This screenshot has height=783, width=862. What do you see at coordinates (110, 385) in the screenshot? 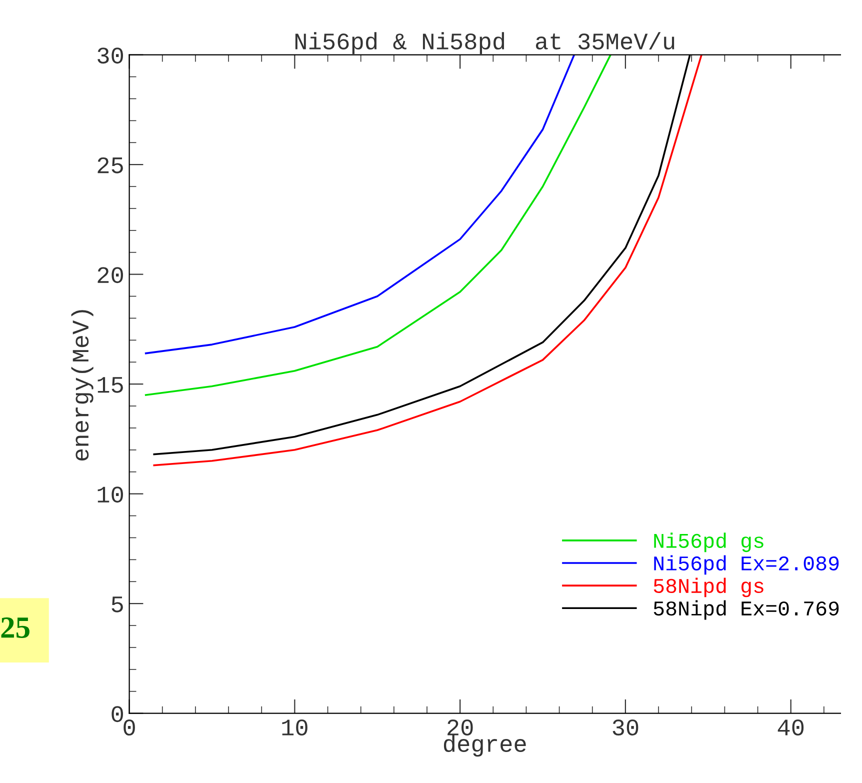
I see `y-tick-label: 15` at bounding box center [110, 385].